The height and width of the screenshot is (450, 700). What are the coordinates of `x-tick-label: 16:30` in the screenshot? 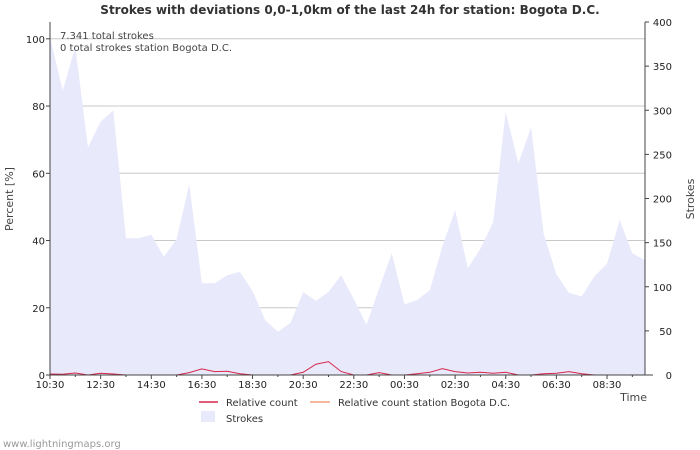 It's located at (202, 385).